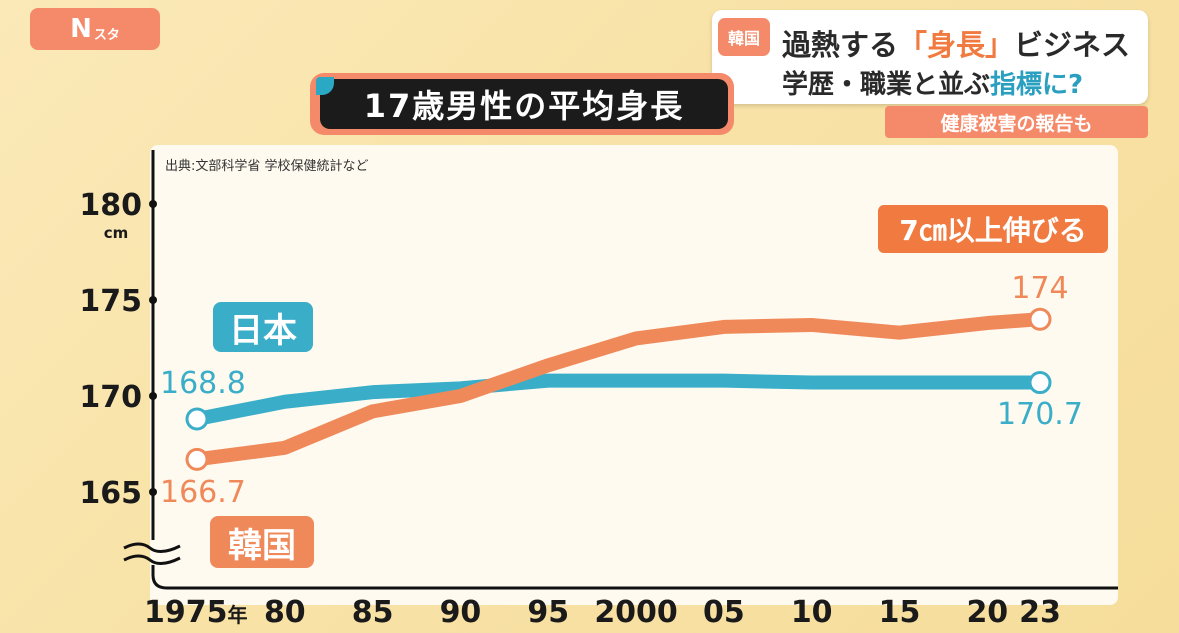 The width and height of the screenshot is (1179, 633). Describe the element at coordinates (900, 612) in the screenshot. I see `x-tick-label: 15` at that location.